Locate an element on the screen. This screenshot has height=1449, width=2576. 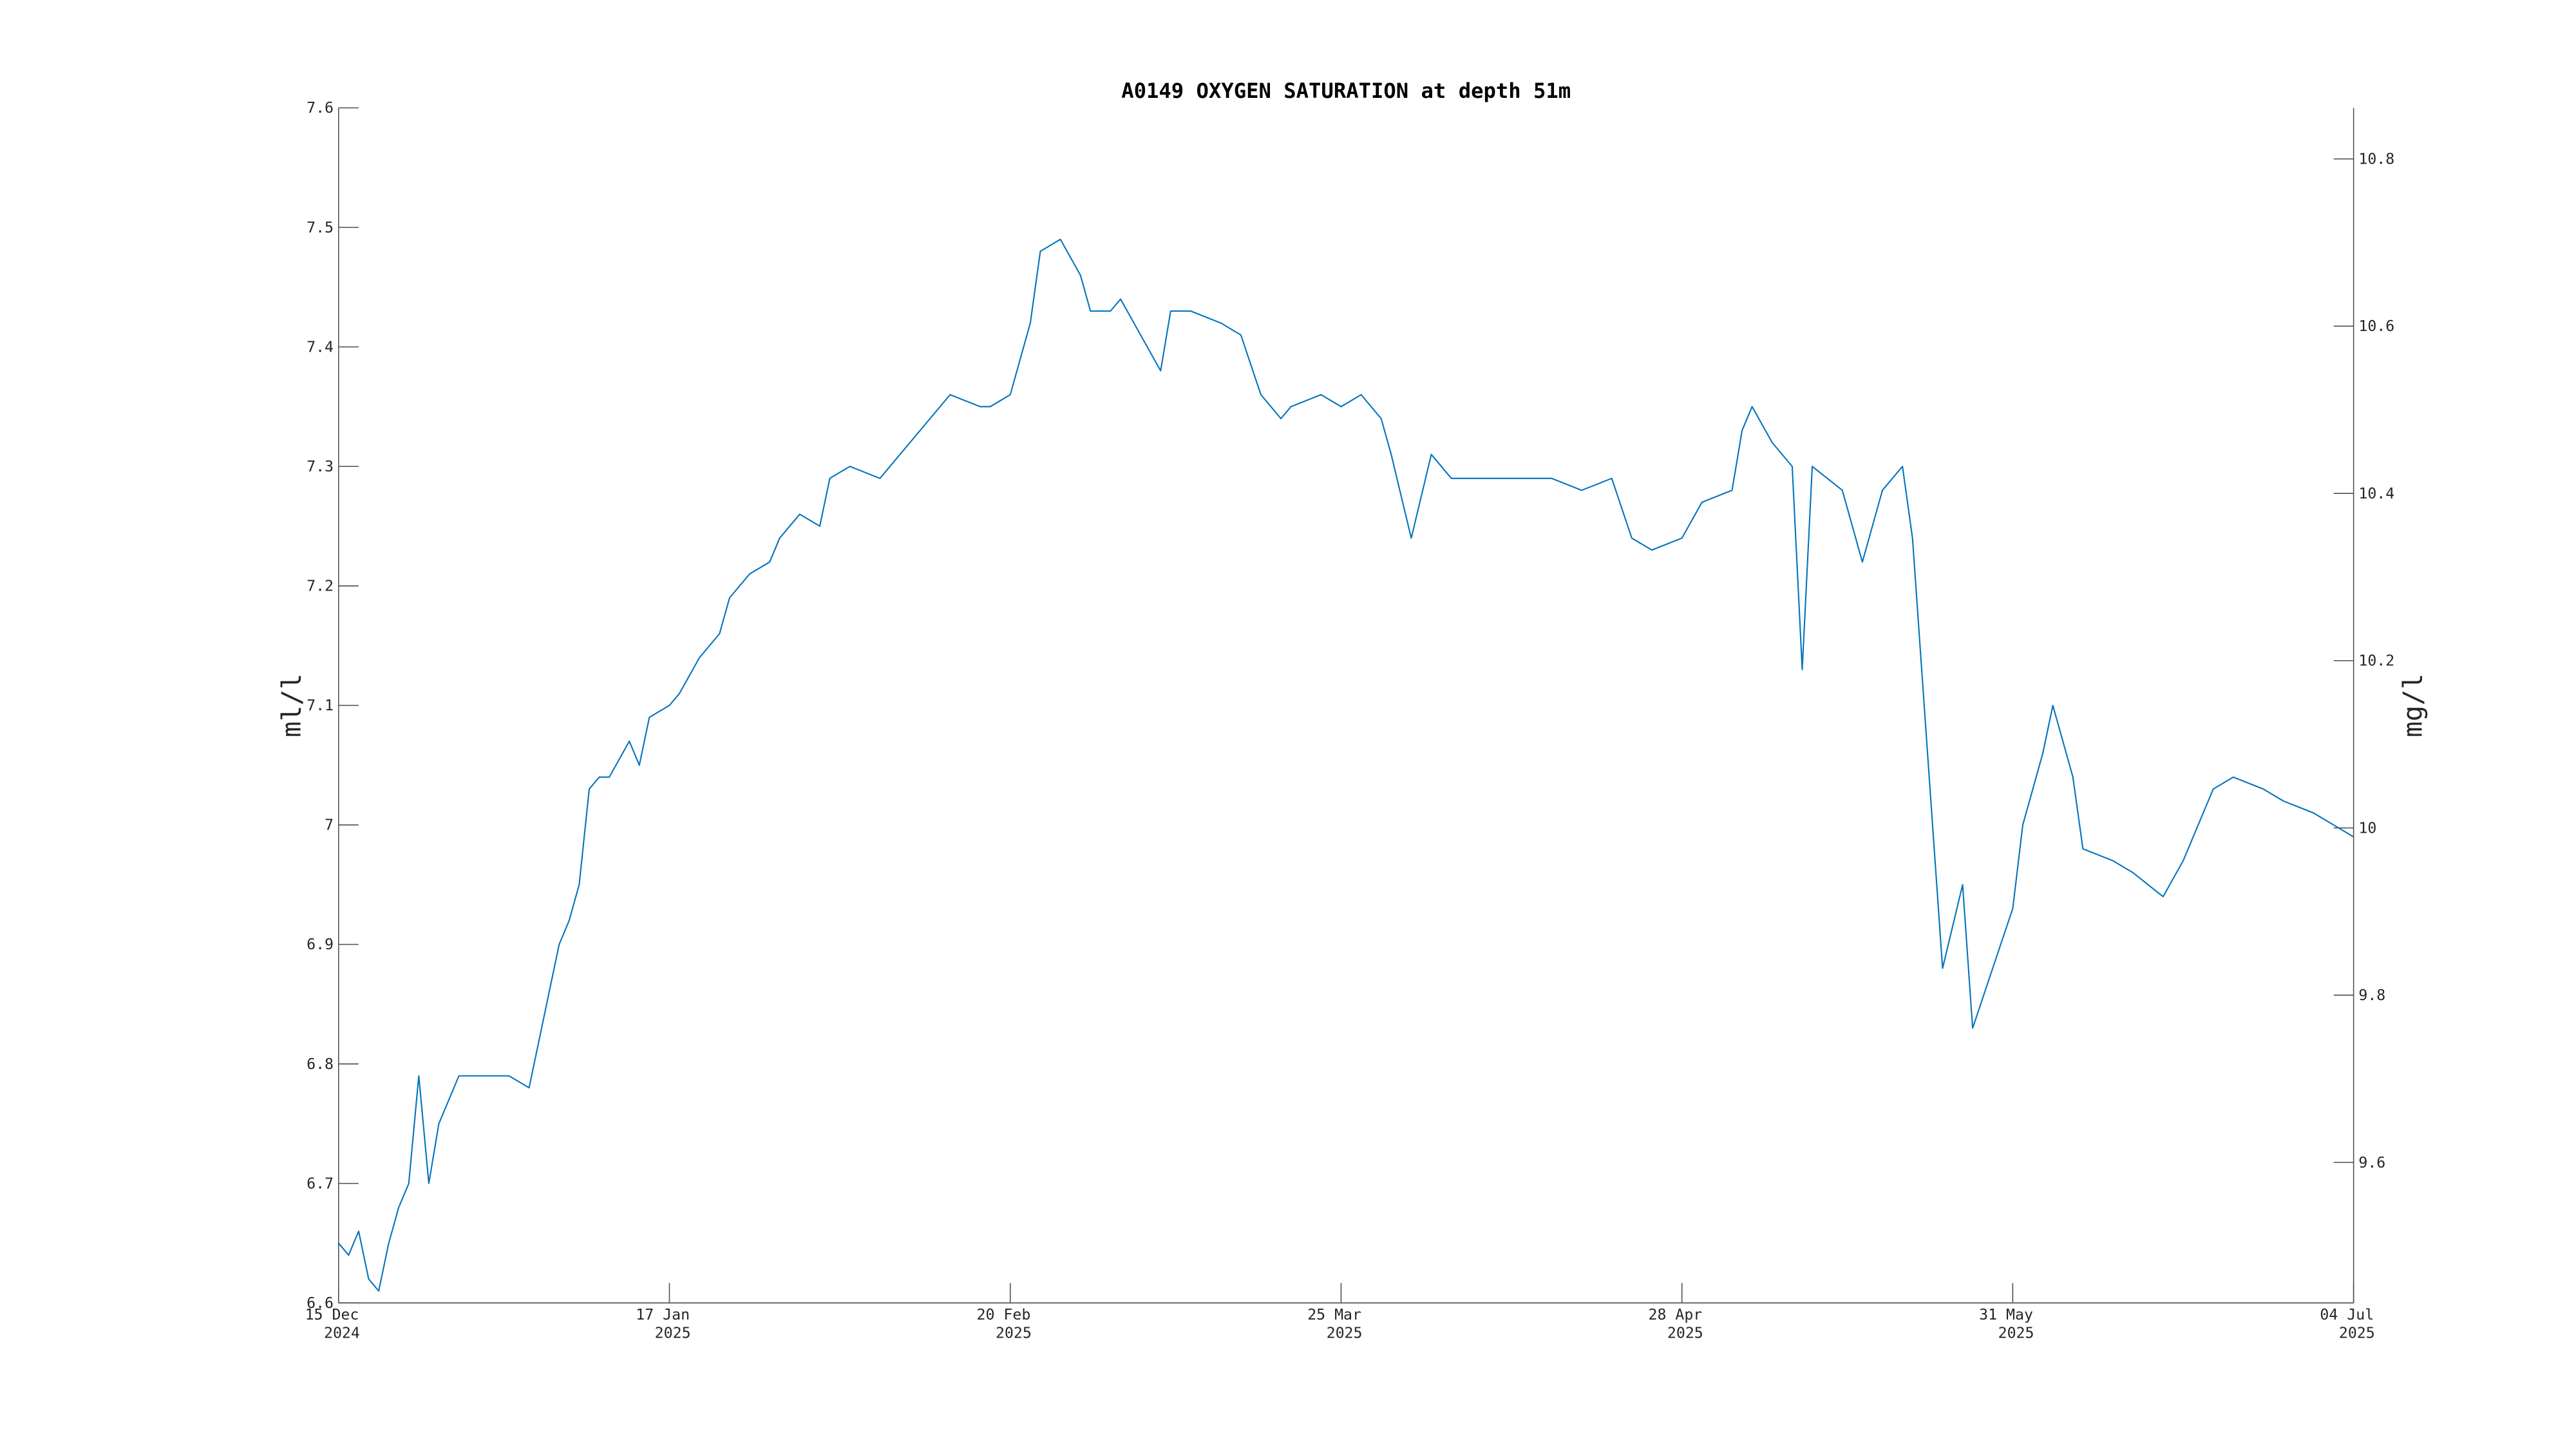
y-tick-label: 6.7 is located at coordinates (320, 1183).